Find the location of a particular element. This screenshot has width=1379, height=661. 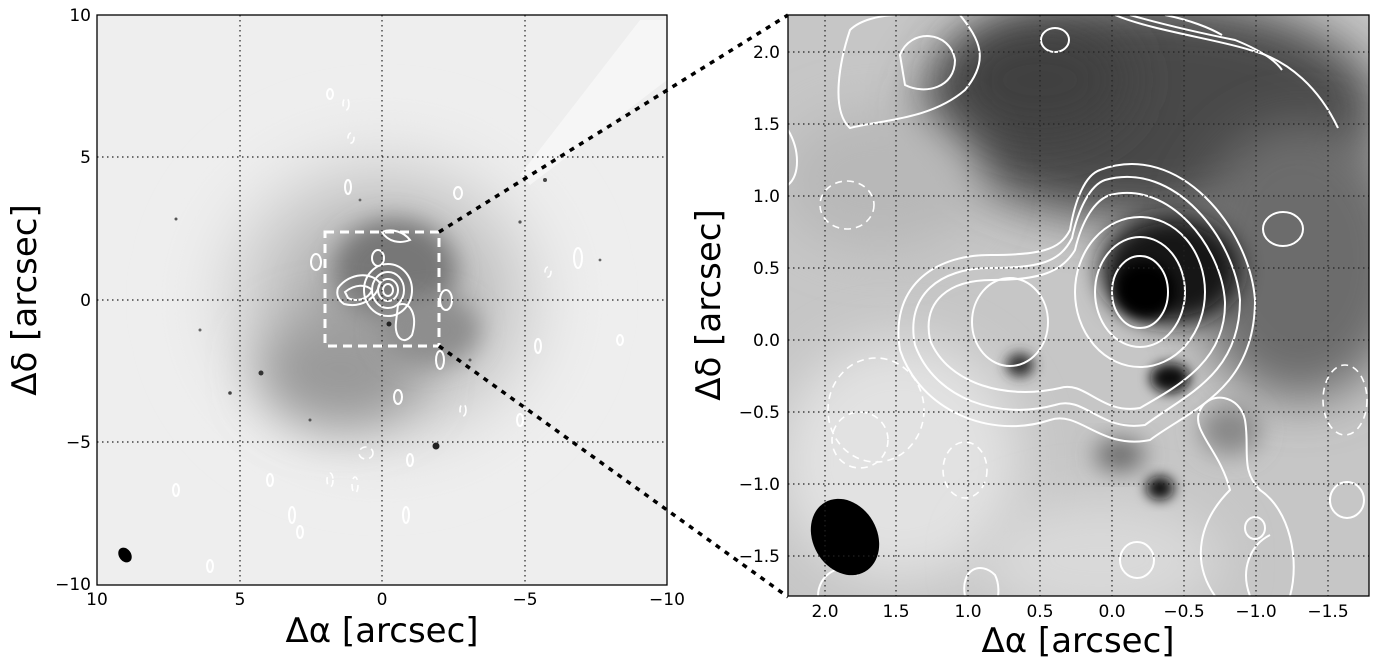

right-ytick: 1.0 is located at coordinates (766, 197).